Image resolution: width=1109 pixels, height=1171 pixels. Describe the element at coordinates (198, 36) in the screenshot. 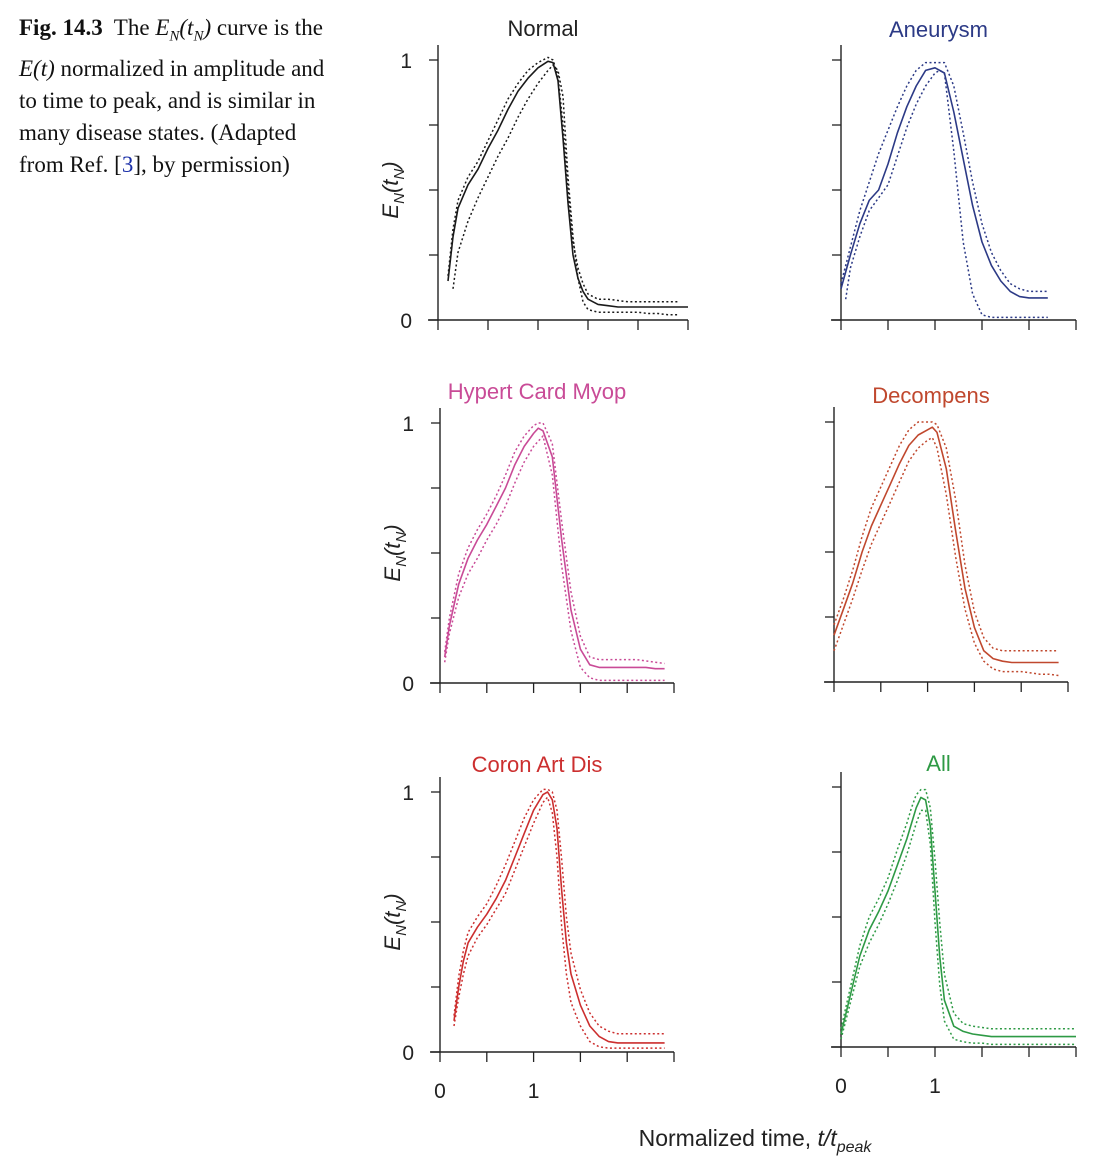

I see `caption-math-arg-sub: N` at that location.